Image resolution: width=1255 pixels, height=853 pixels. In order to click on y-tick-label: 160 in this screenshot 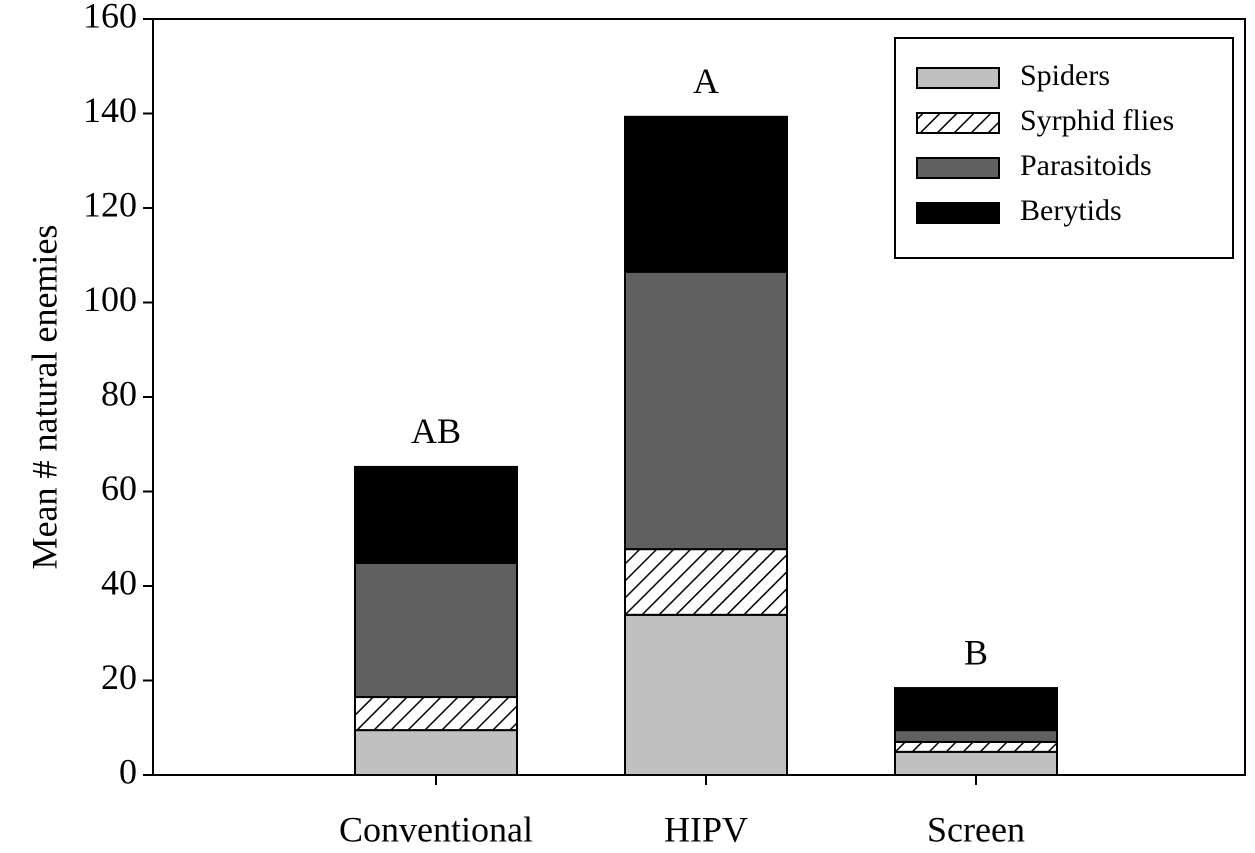, I will do `click(110, 17)`.